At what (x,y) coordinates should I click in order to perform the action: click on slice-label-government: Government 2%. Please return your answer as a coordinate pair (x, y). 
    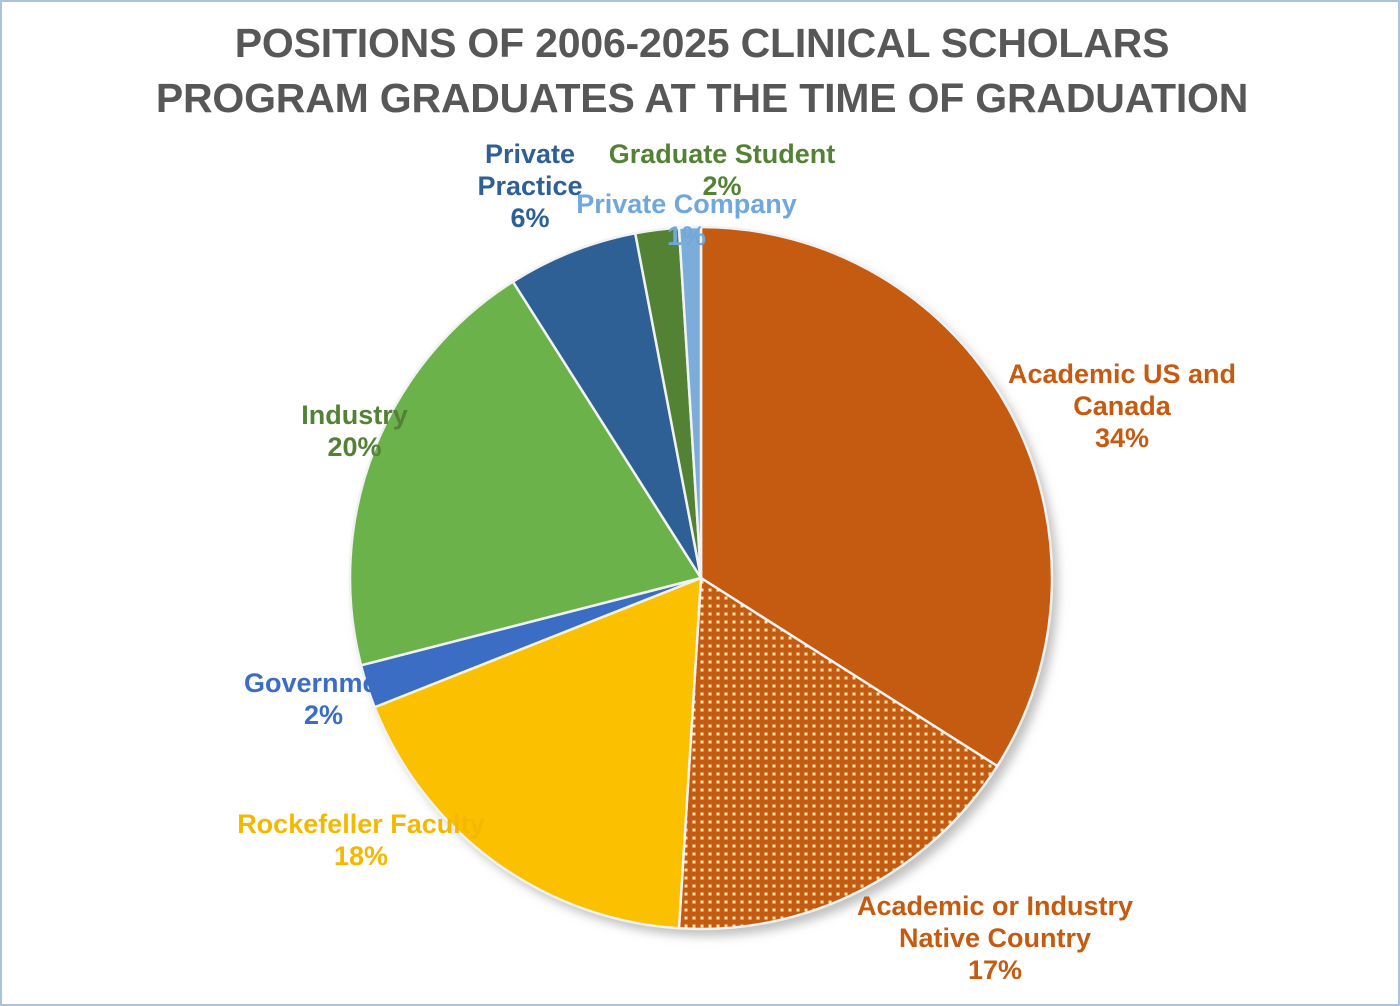
    Looking at the image, I should click on (323, 699).